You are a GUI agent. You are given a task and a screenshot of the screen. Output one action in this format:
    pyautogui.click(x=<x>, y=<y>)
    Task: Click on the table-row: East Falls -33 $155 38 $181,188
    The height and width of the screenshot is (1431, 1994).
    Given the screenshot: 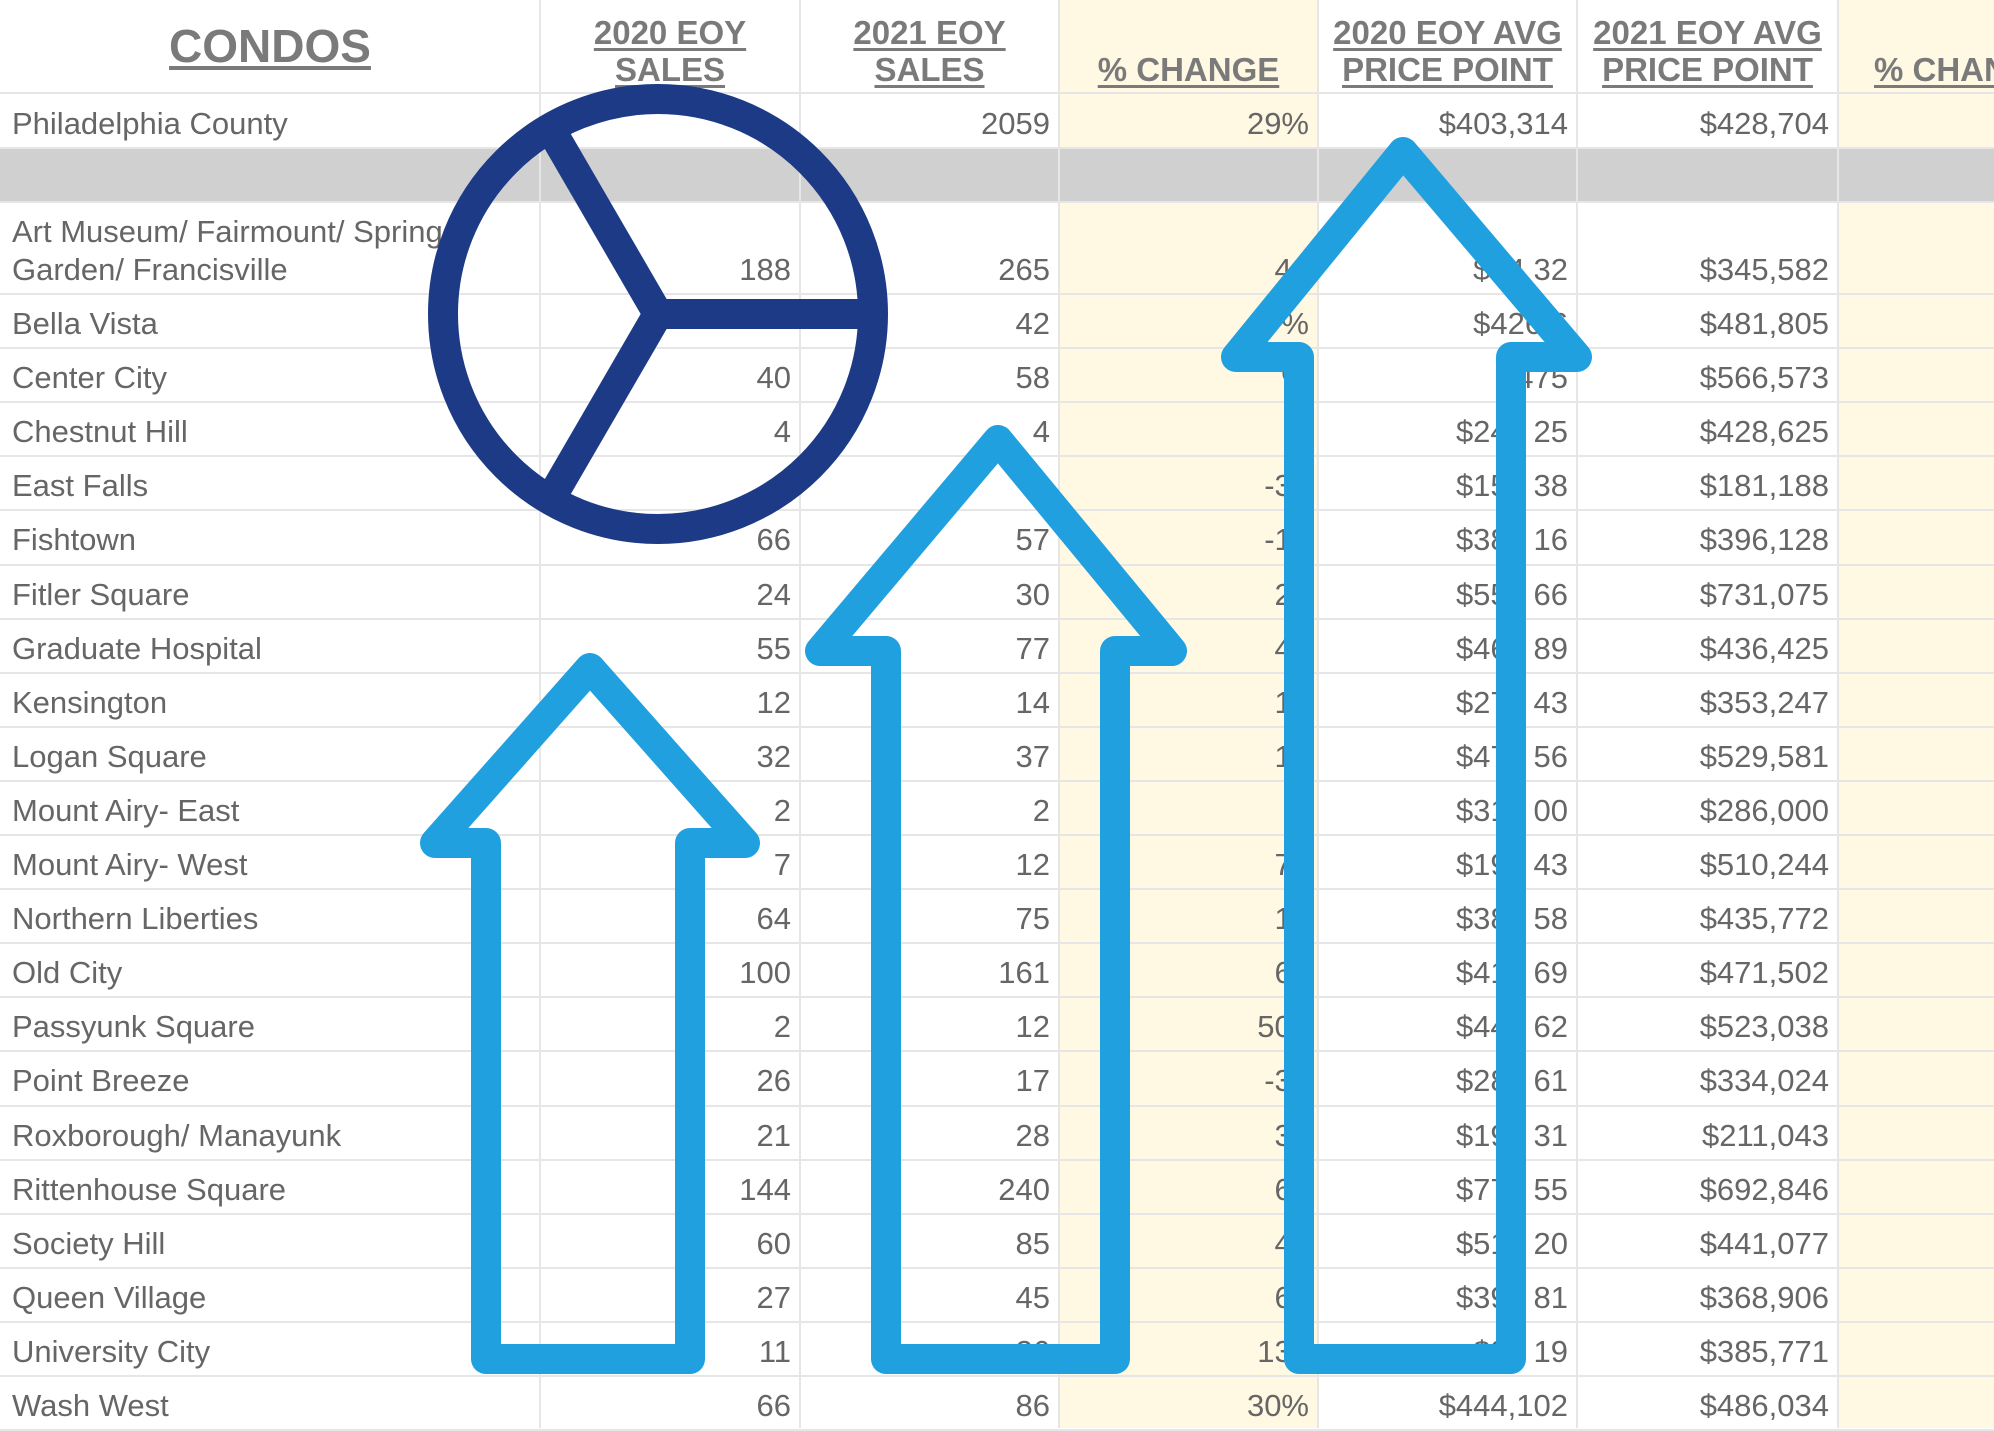 What is the action you would take?
    pyautogui.click(x=997, y=482)
    